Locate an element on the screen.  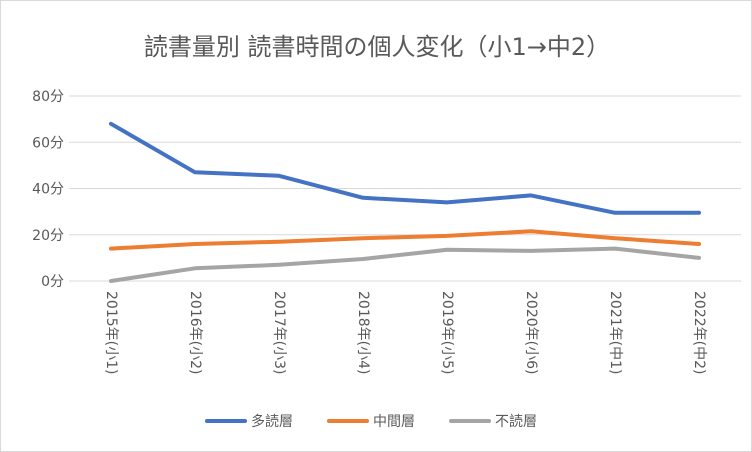
x-tick-label: 2017年(小3) is located at coordinates (279, 332).